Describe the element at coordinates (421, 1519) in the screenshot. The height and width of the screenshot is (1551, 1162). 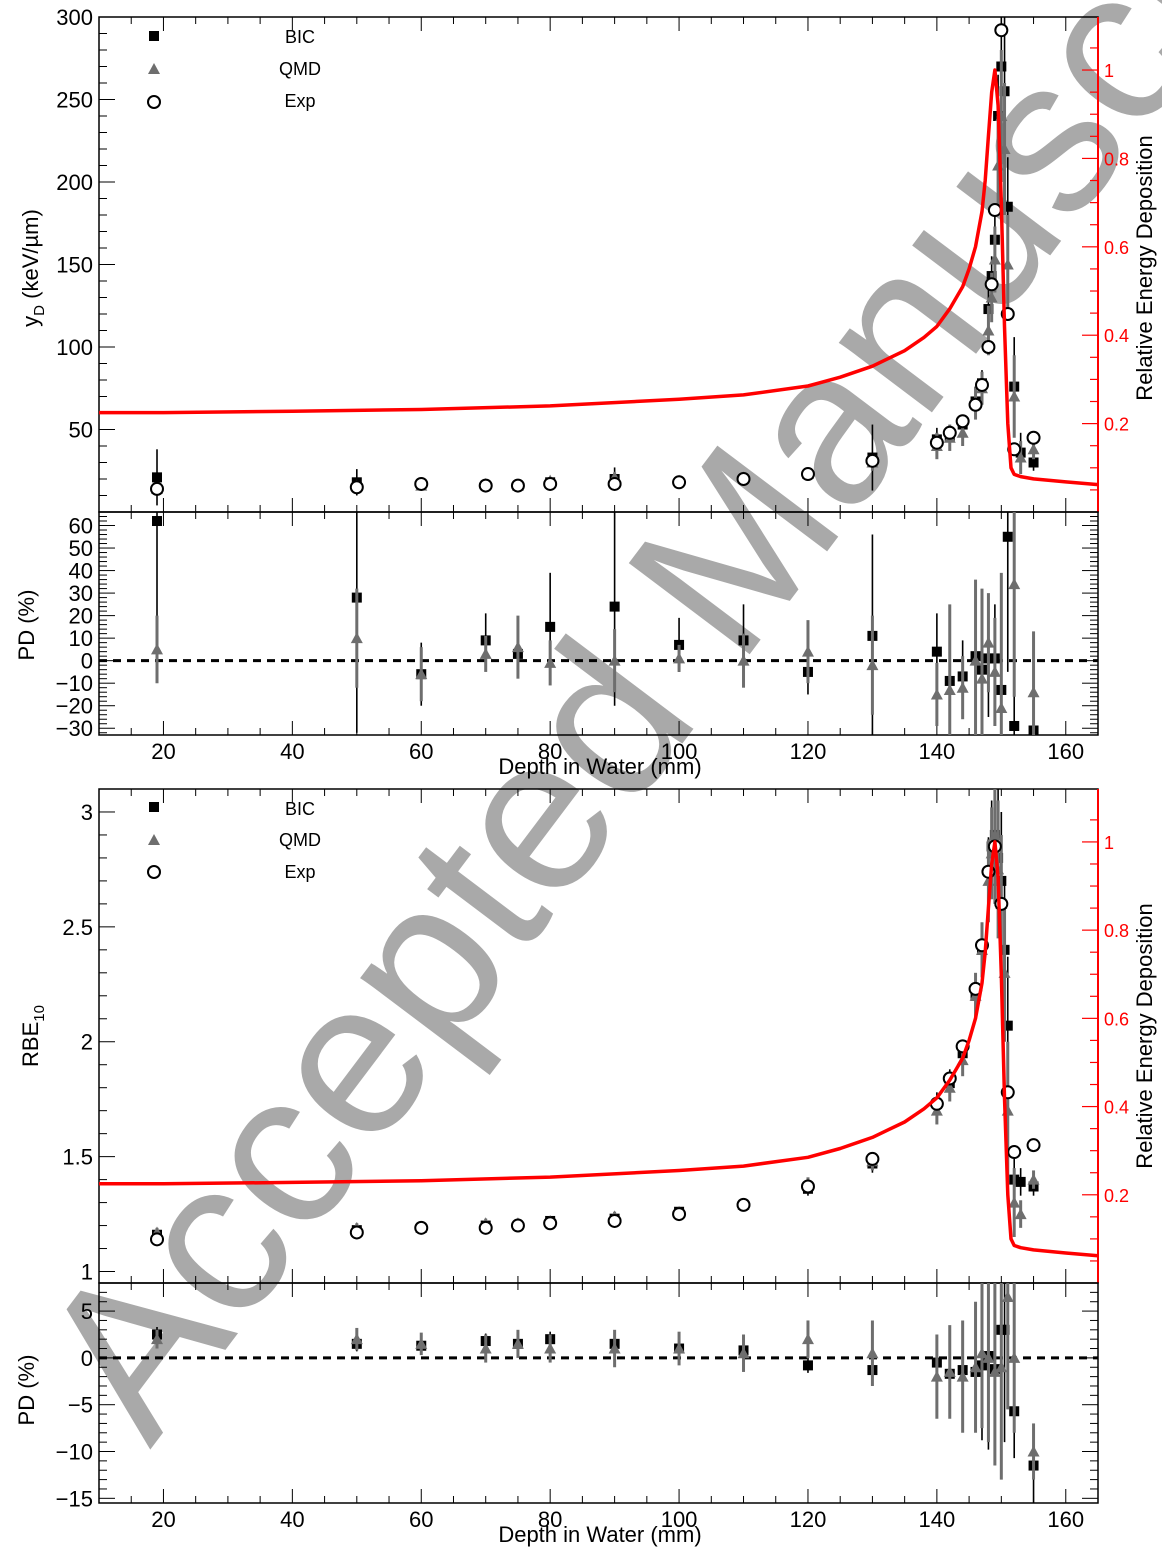
I see `x-tick-label: 60` at that location.